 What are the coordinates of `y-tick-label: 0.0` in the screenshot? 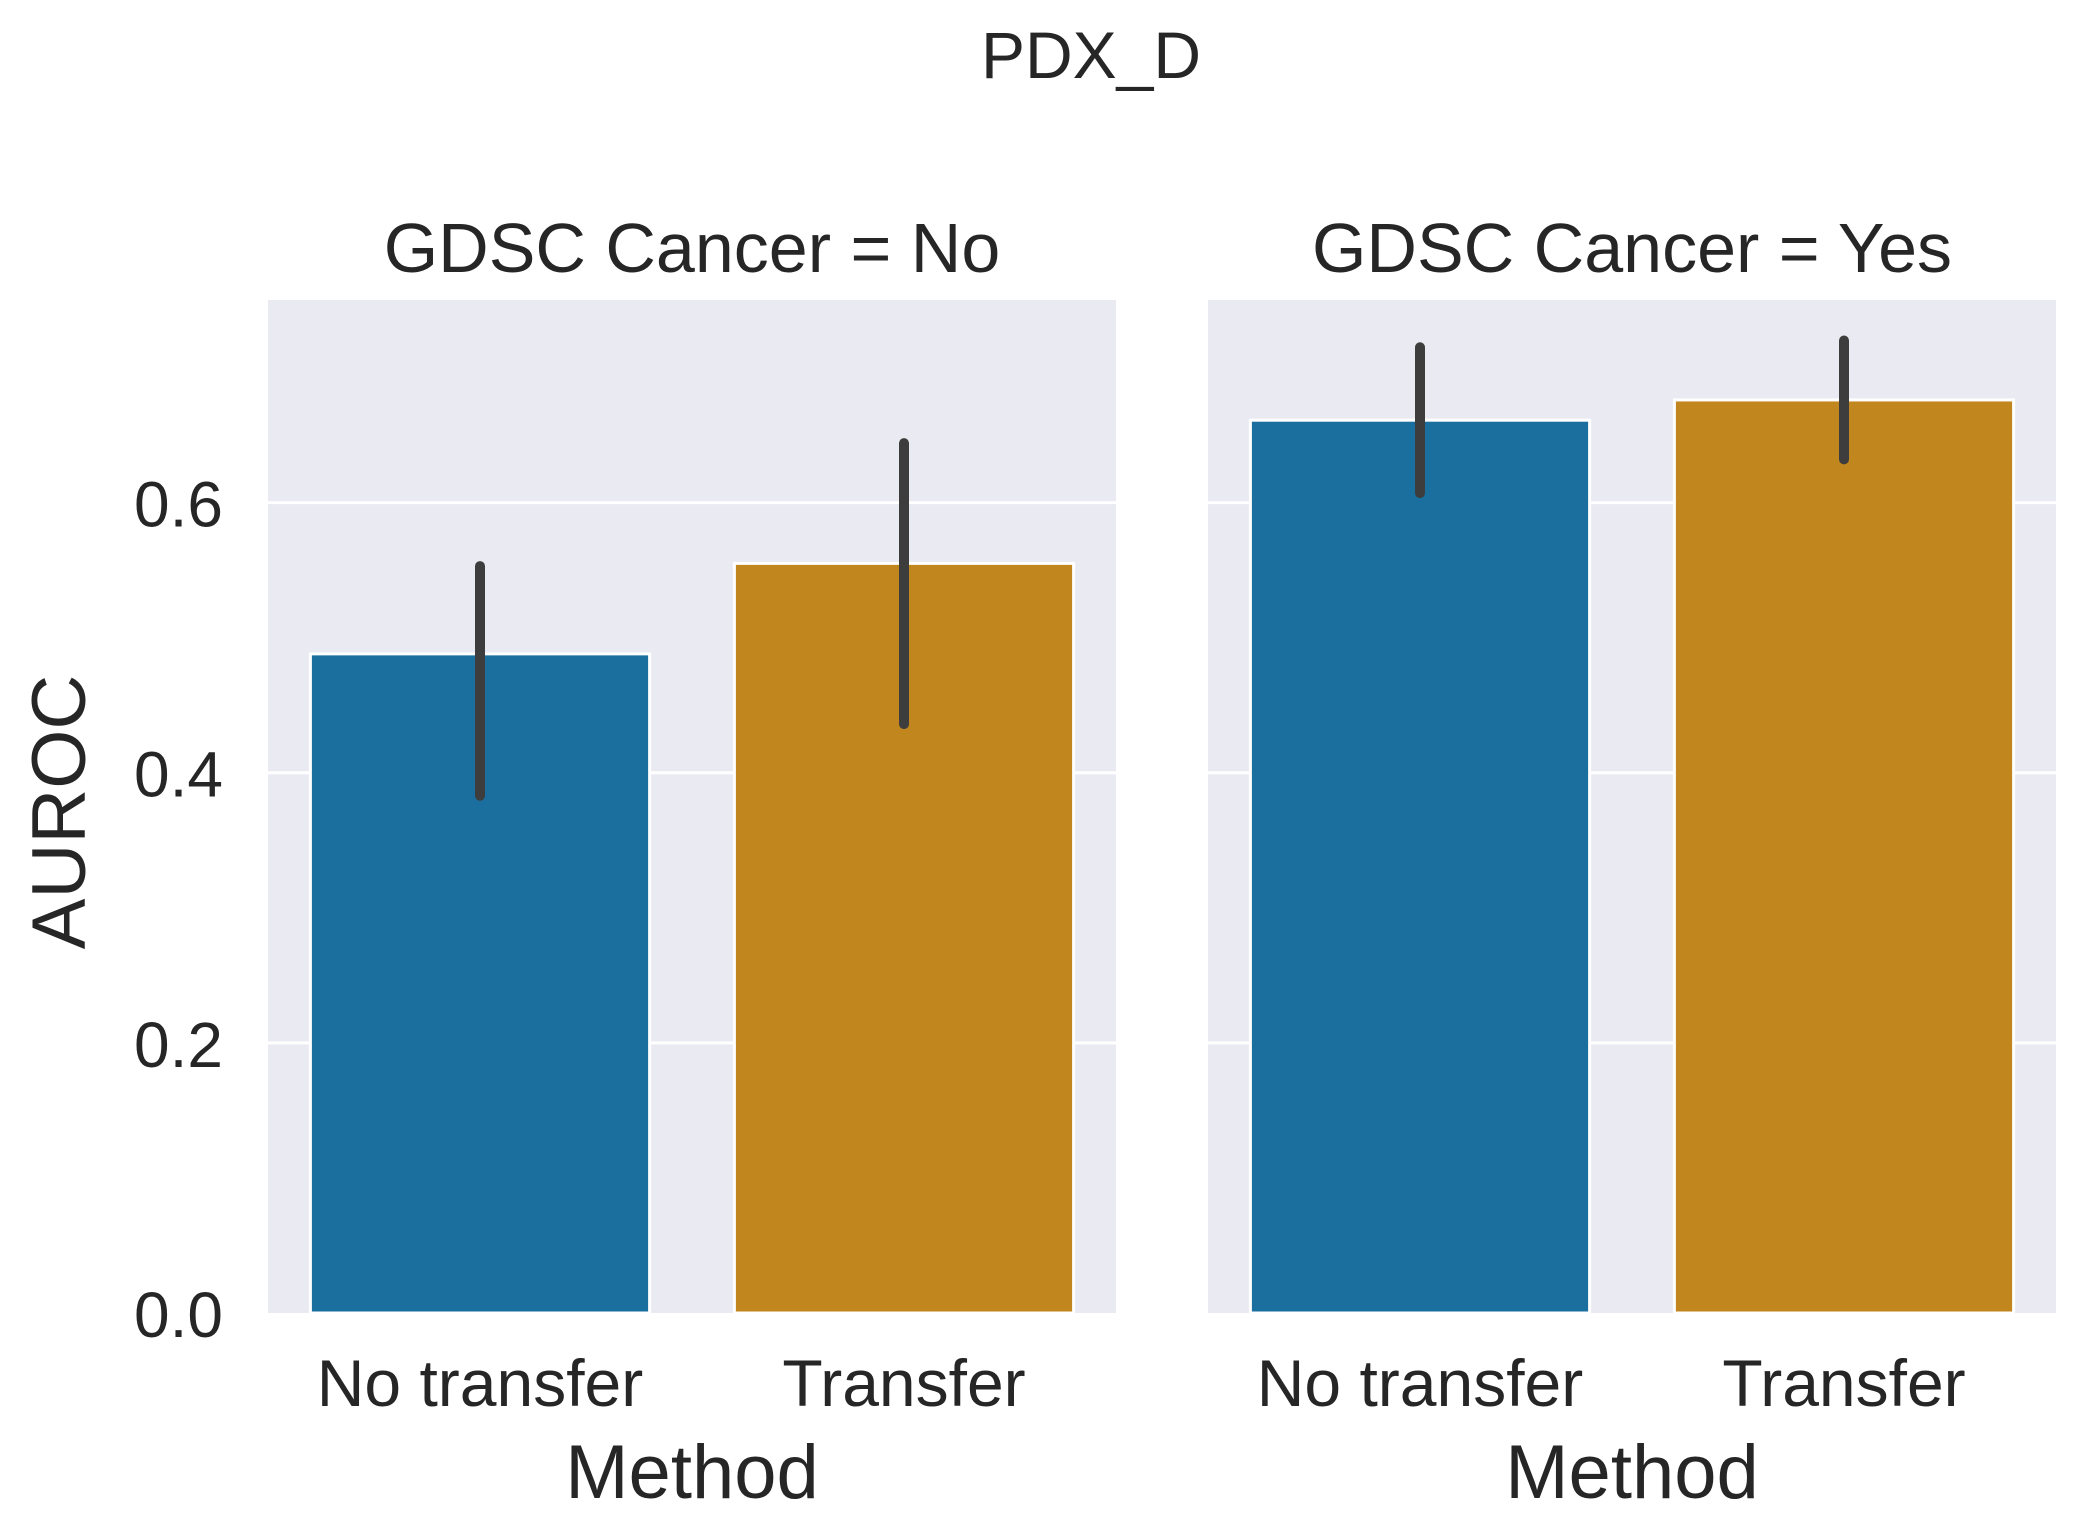 It's located at (178, 1315).